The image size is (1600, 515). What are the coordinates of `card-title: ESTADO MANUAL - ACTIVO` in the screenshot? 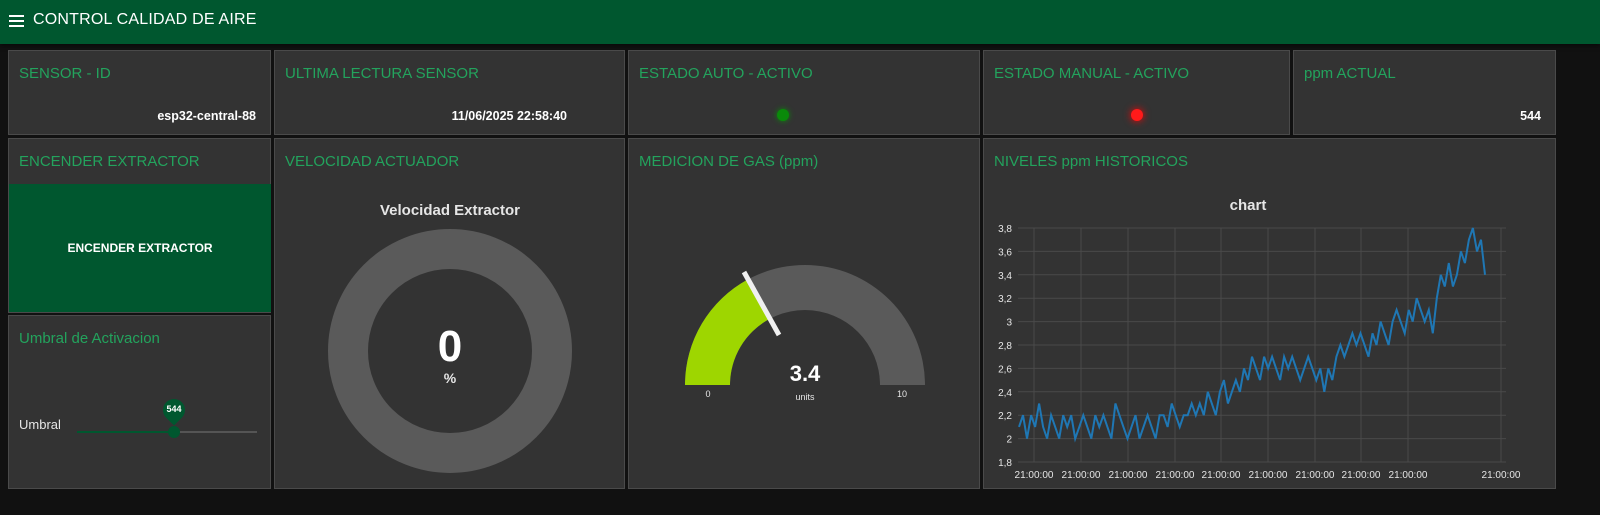 It's located at (1092, 73).